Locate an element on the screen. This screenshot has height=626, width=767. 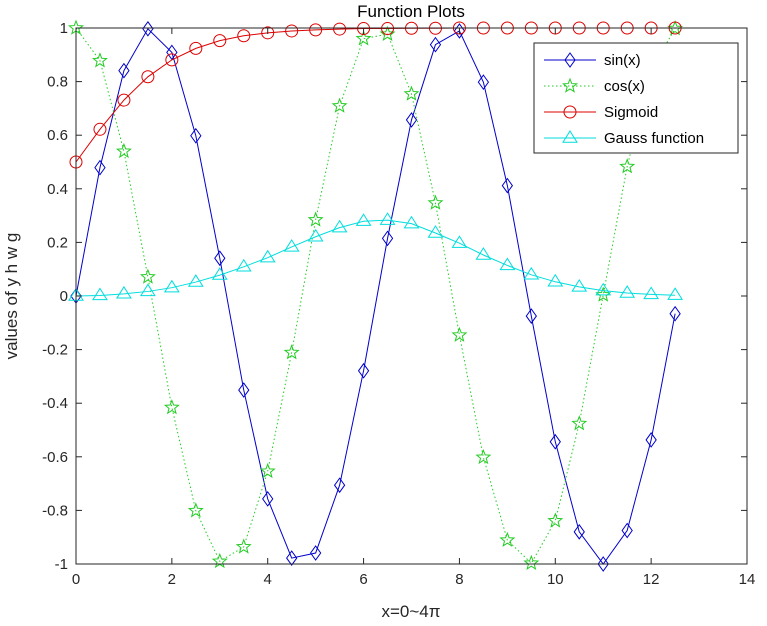
x-axis-label: x=0~4π is located at coordinates (411, 611).